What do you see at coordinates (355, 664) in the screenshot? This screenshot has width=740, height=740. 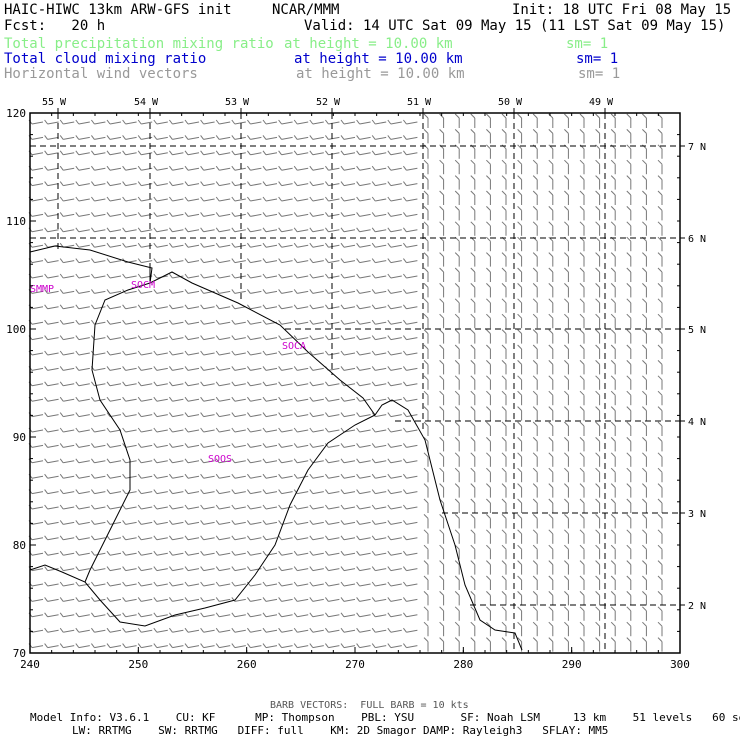 I see `x-tick-label: 270` at bounding box center [355, 664].